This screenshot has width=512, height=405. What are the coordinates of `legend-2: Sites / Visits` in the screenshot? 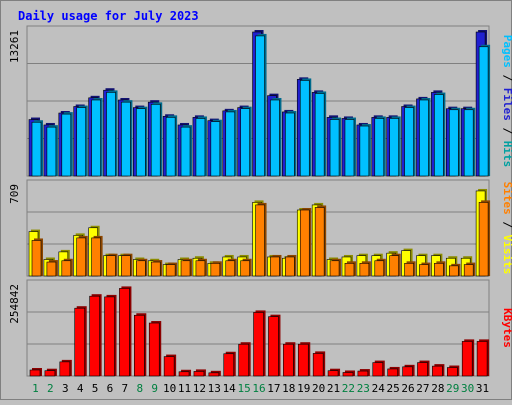 It's located at (506, 228).